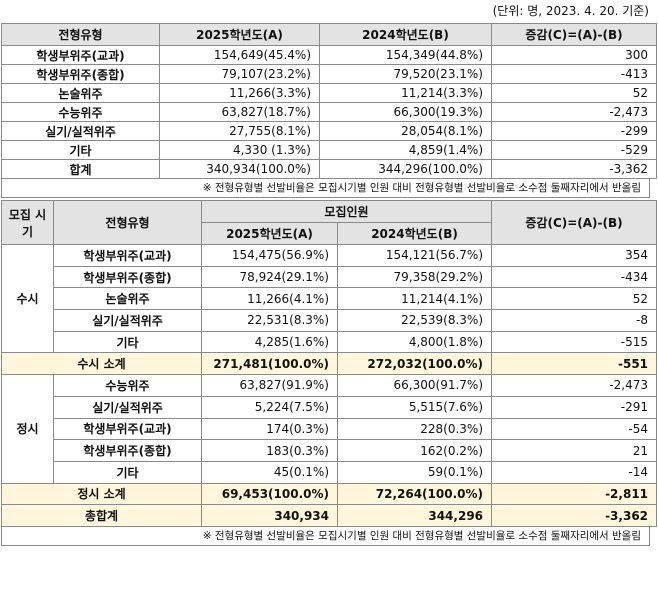 Image resolution: width=658 pixels, height=591 pixels. I want to click on table-cell: -515, so click(574, 342).